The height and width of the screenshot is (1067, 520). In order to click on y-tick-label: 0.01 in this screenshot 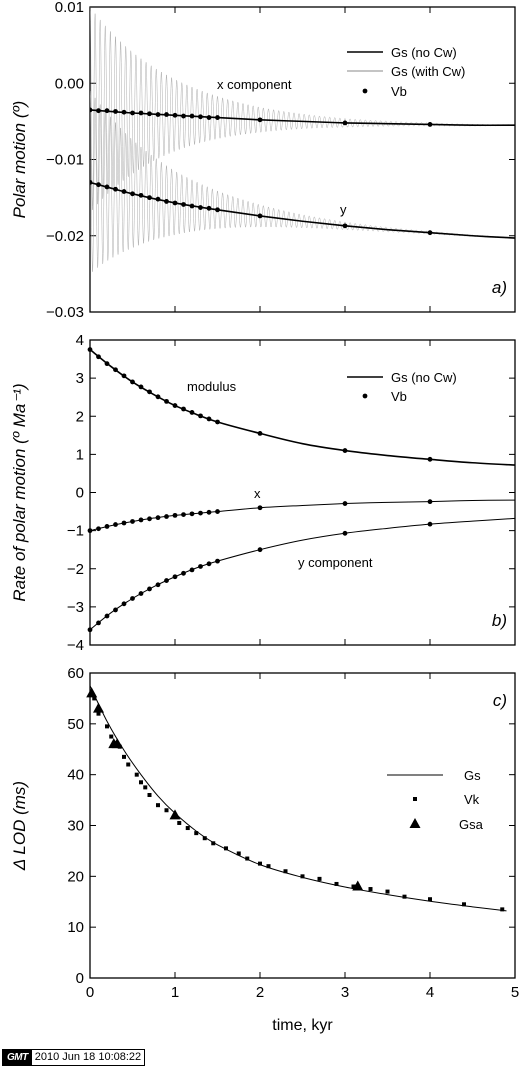, I will do `click(69, 8)`.